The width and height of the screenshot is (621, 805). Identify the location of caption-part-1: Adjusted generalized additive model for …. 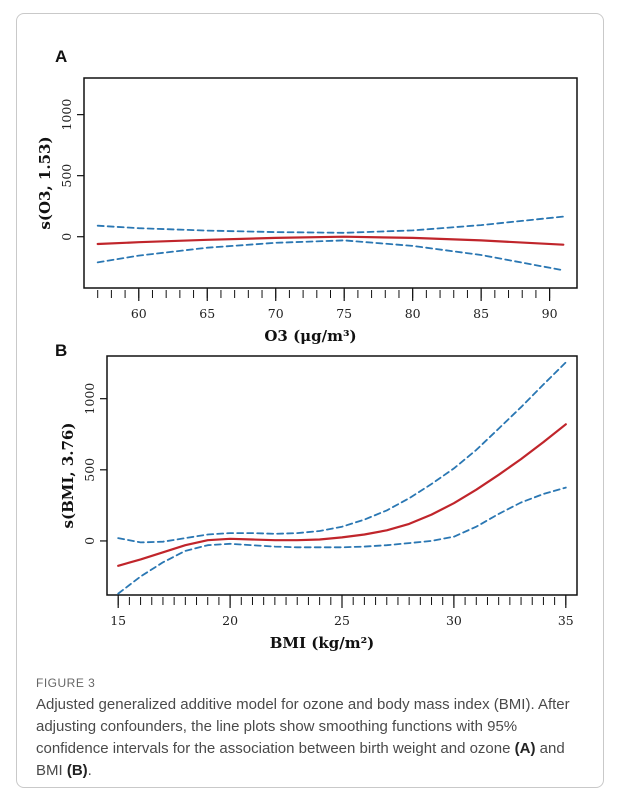
(303, 726).